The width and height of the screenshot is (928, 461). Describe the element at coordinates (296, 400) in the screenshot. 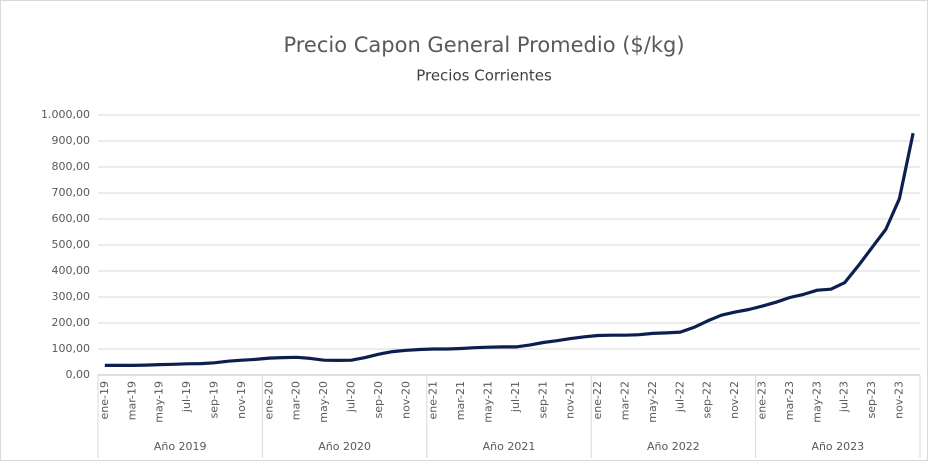

I see `x-tick-label: mar-20` at that location.